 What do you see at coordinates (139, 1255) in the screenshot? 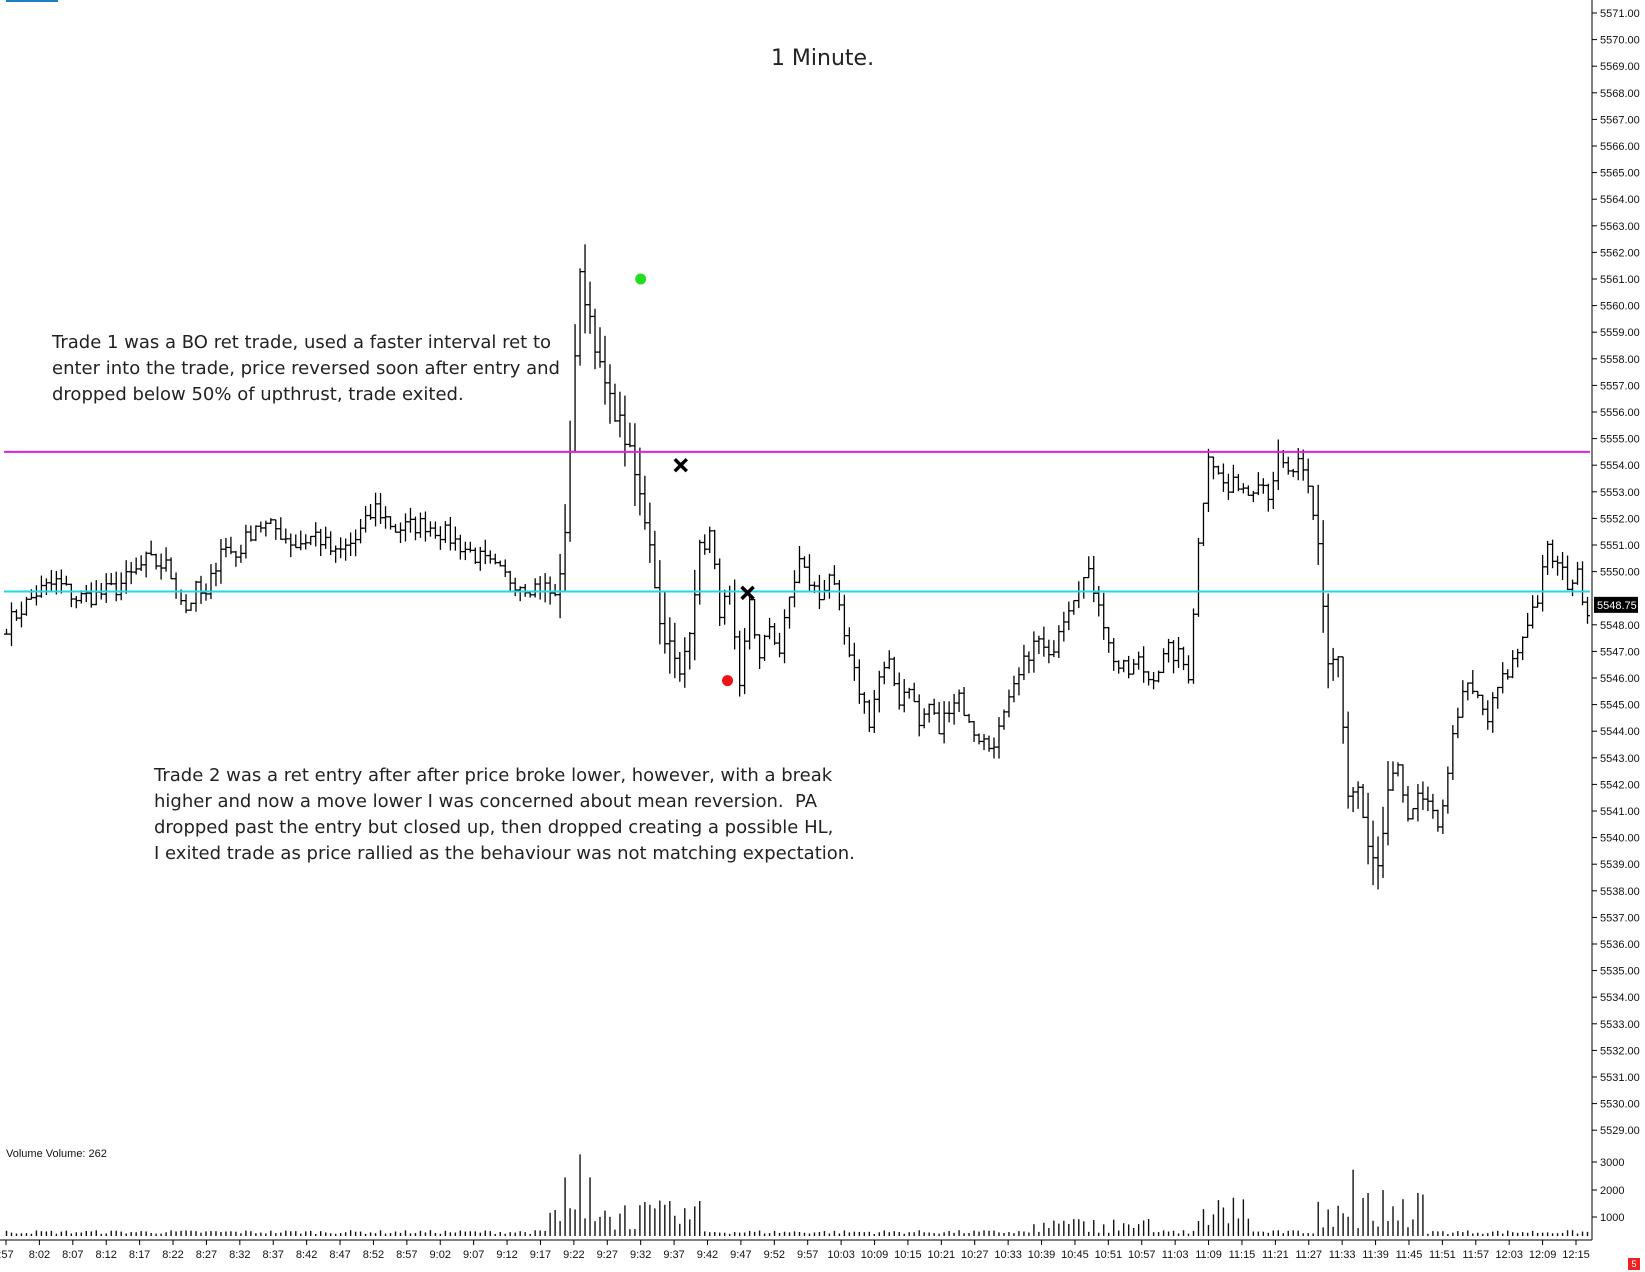
I see `time-tick-label: 8:17` at bounding box center [139, 1255].